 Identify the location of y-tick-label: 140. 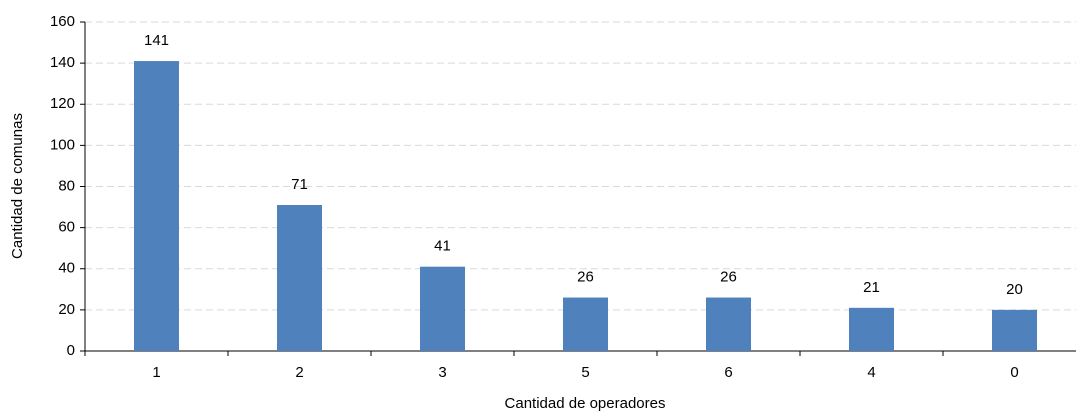
(62, 62).